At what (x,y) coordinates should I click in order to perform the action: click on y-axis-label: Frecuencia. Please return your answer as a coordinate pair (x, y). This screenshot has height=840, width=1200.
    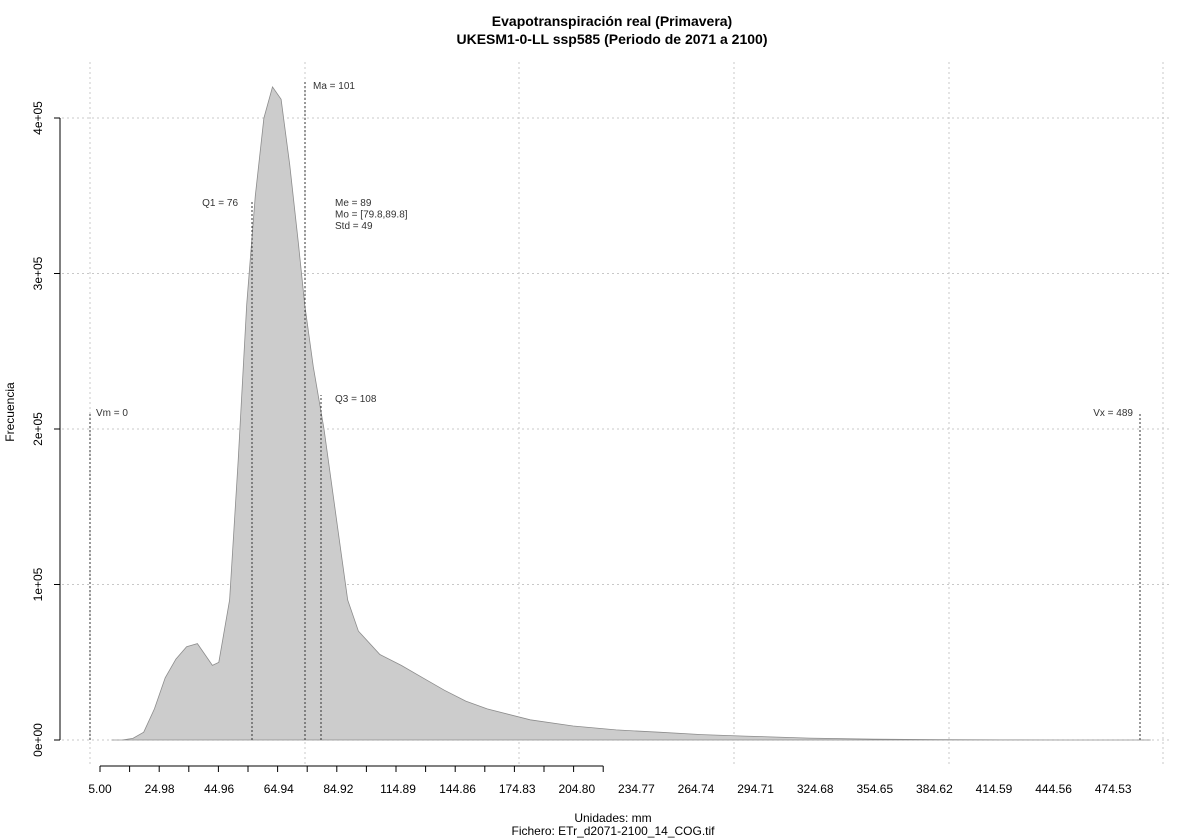
    Looking at the image, I should click on (10, 412).